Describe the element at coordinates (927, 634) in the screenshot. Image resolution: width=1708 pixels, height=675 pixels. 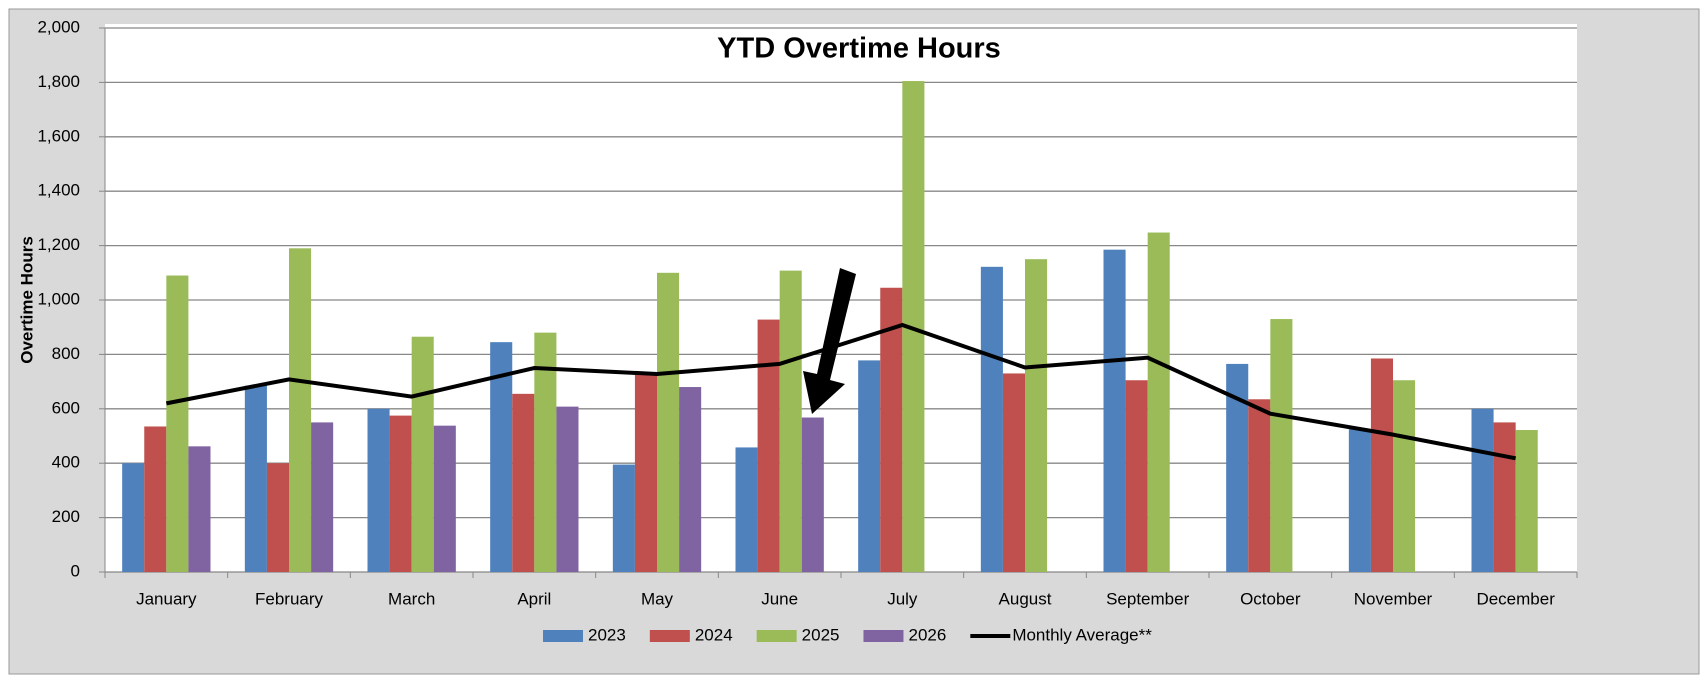
I see `legend-label: 2026` at that location.